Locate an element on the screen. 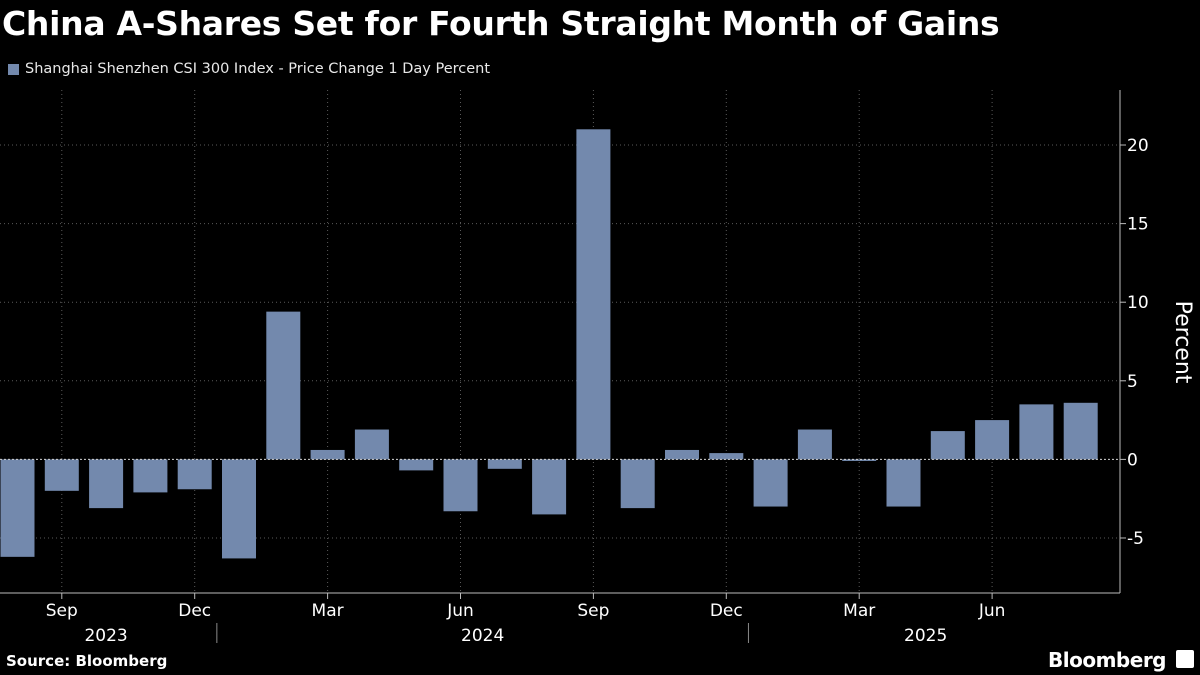 The image size is (1200, 675). year-label: 2024 is located at coordinates (482, 636).